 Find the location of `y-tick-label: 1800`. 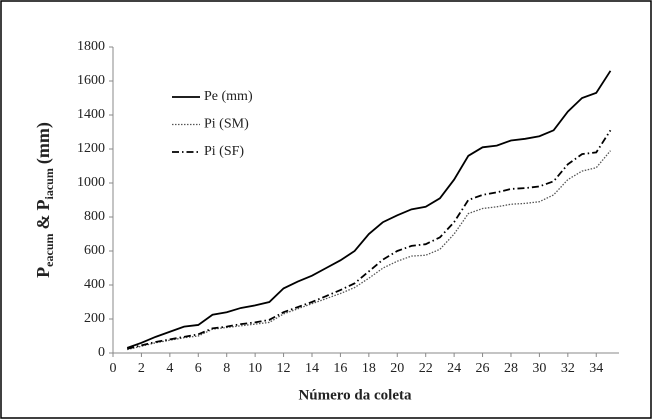

y-tick-label: 1800 is located at coordinates (91, 46).